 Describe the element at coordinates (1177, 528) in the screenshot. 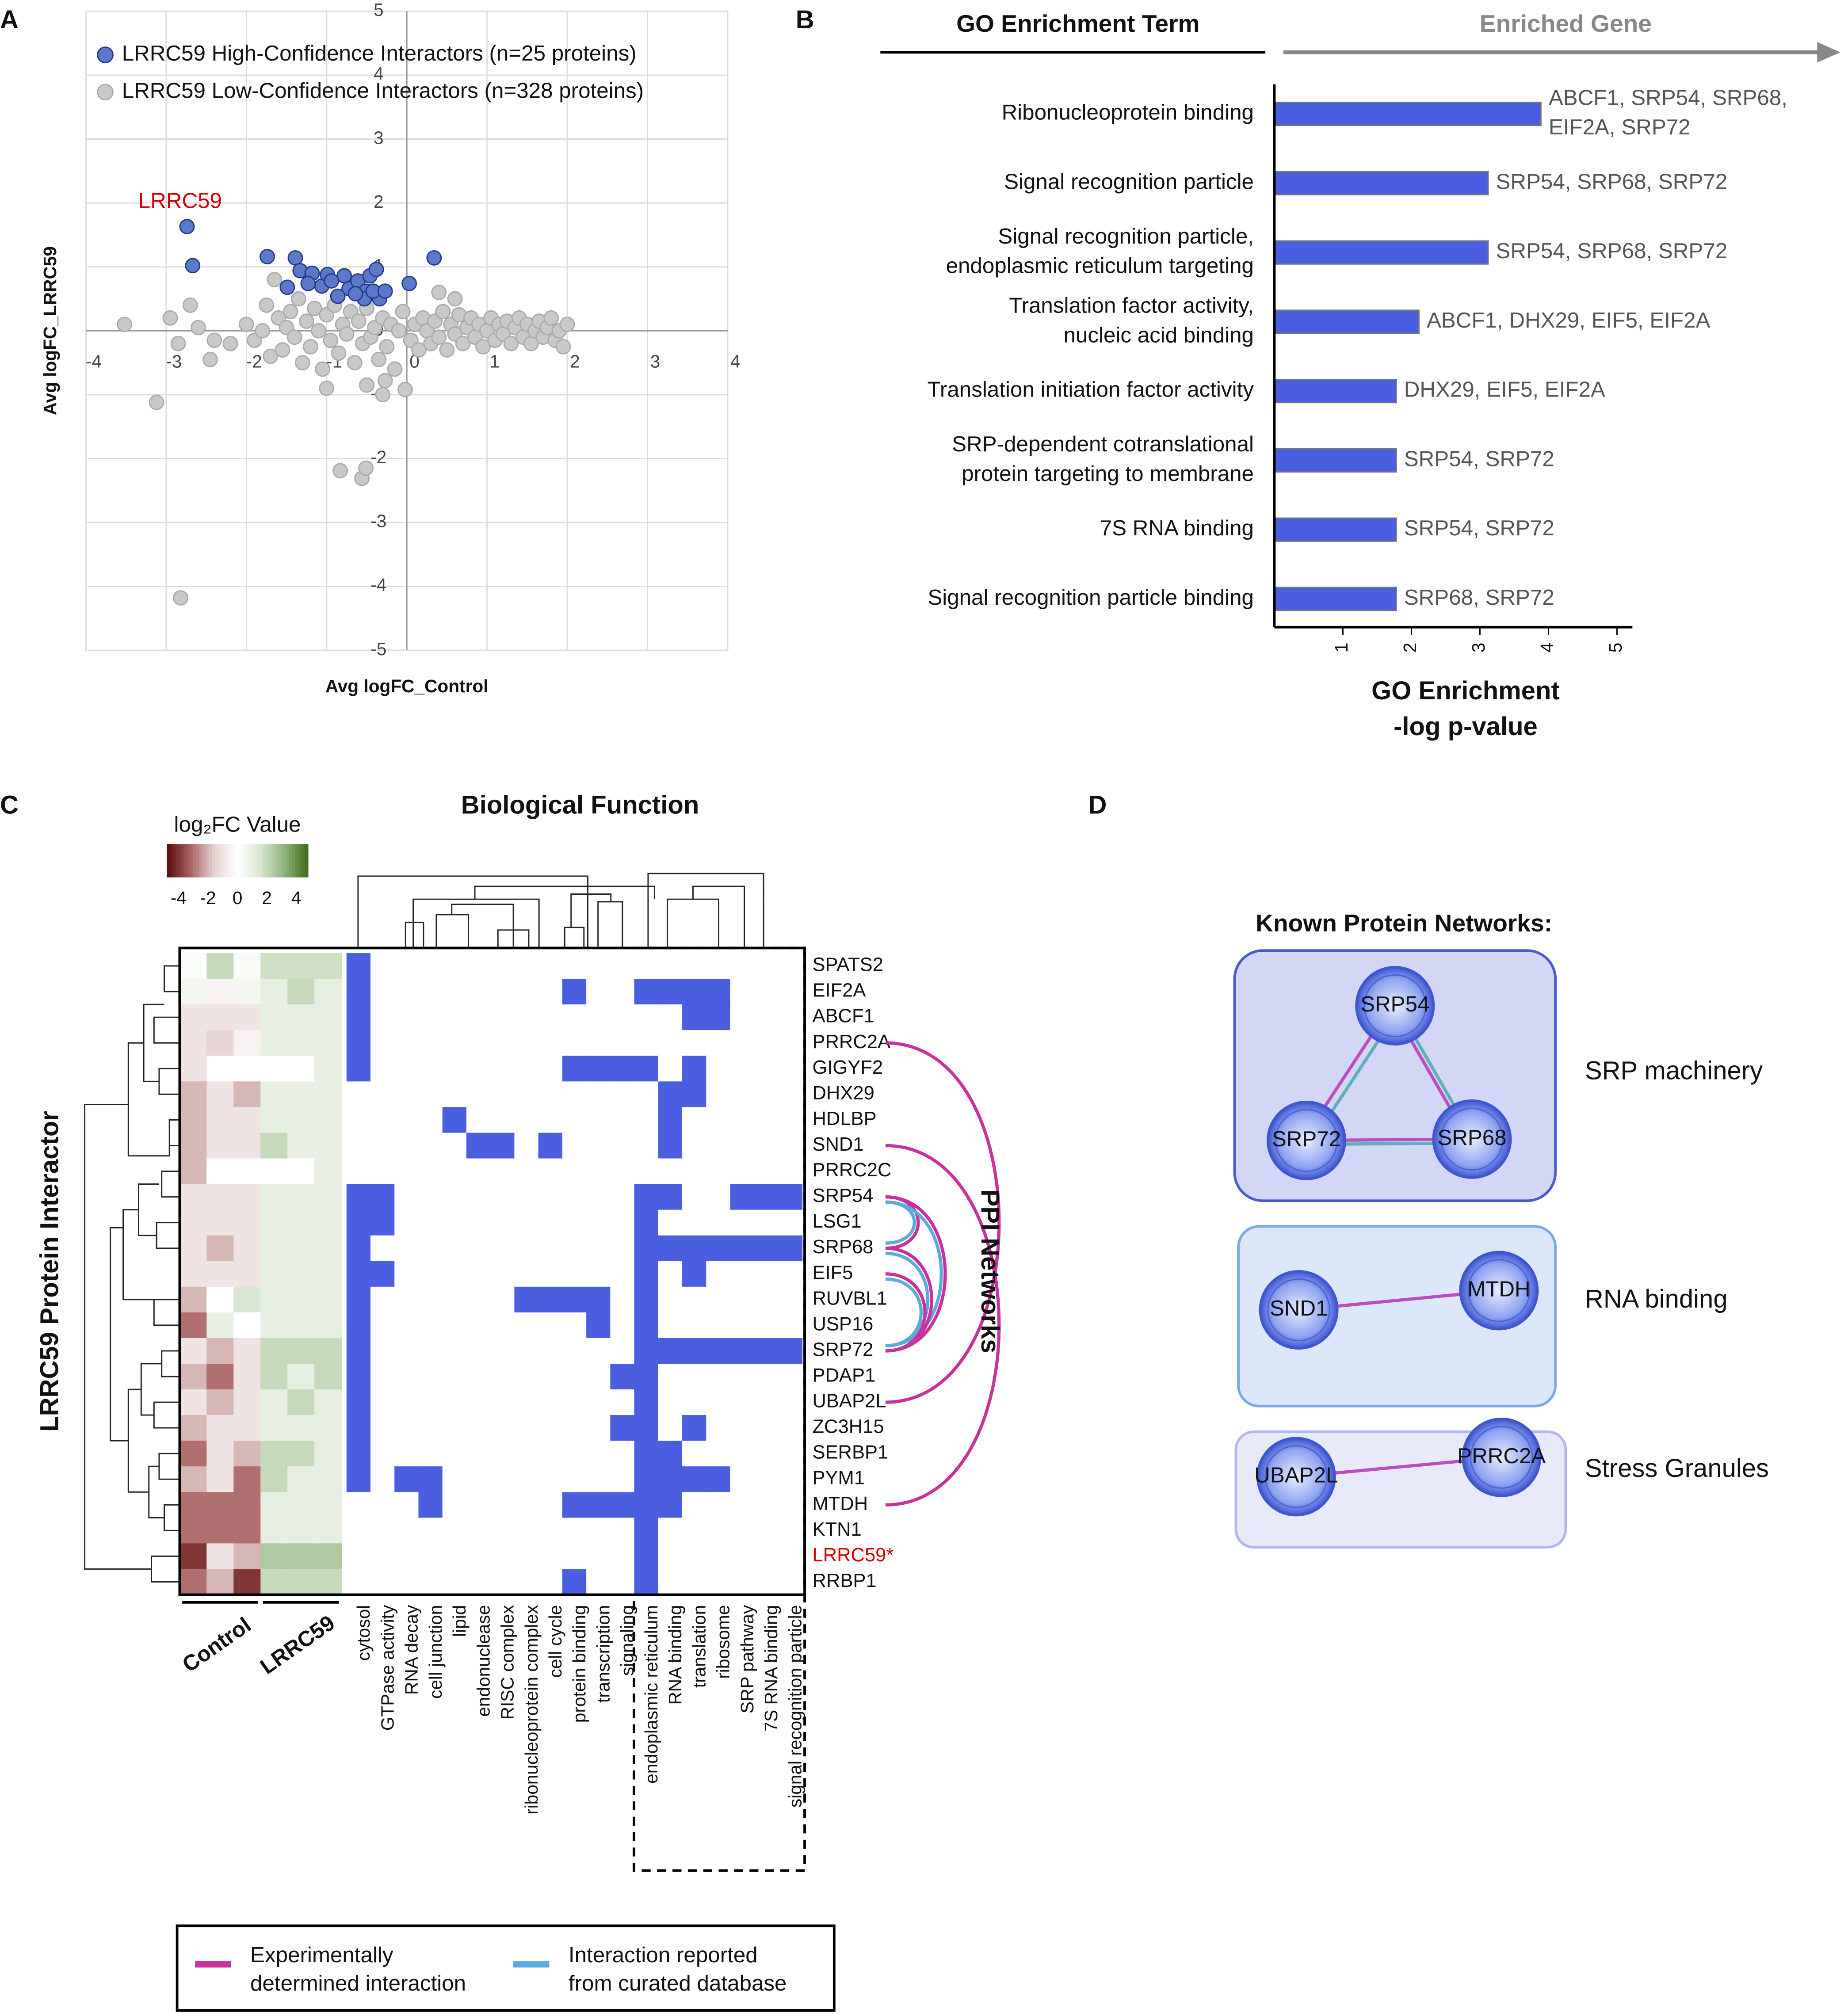

I see `category-label: 7S RNA binding` at that location.